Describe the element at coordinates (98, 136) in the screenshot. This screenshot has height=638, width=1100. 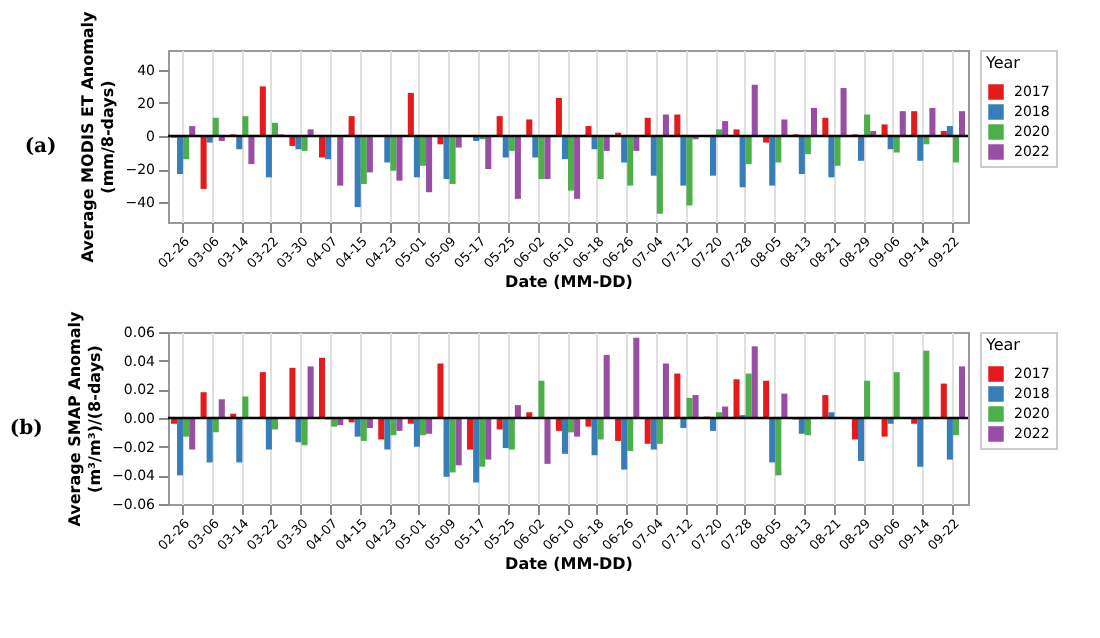
I see `y-axis-title: Average MODIS ET Anomaly (mm/8-days)` at that location.